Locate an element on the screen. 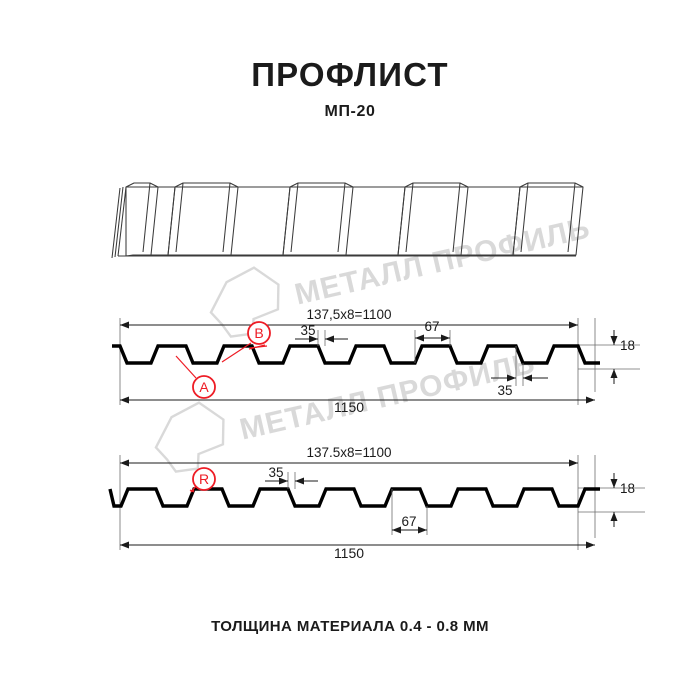  marker-b-circle is located at coordinates (259, 333).